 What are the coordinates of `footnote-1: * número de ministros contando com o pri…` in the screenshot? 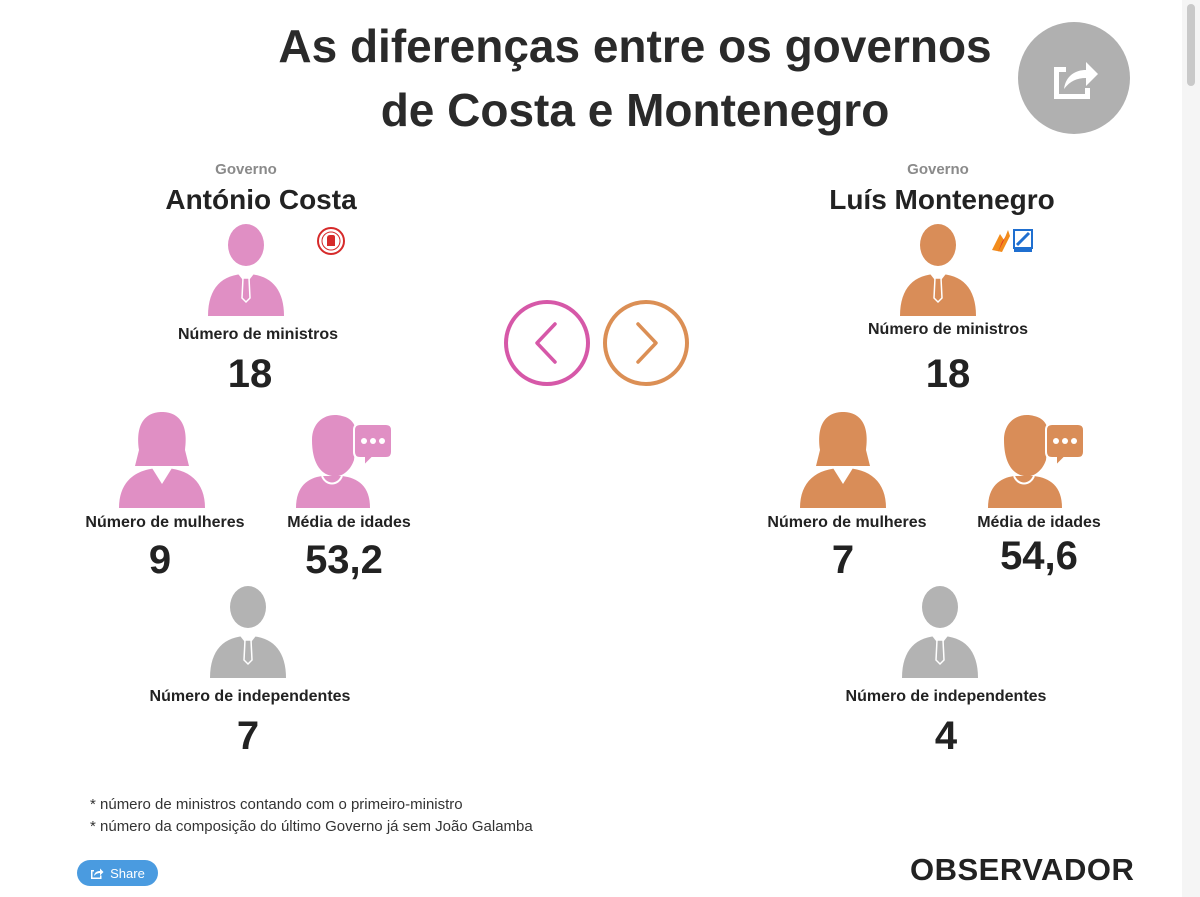 It's located at (276, 804).